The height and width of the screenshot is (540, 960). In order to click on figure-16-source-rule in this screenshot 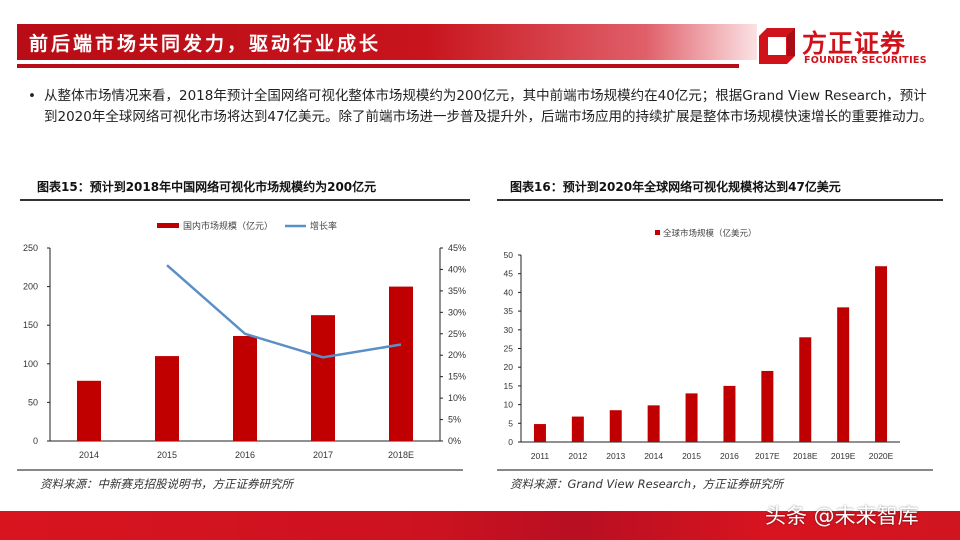, I will do `click(715, 470)`.